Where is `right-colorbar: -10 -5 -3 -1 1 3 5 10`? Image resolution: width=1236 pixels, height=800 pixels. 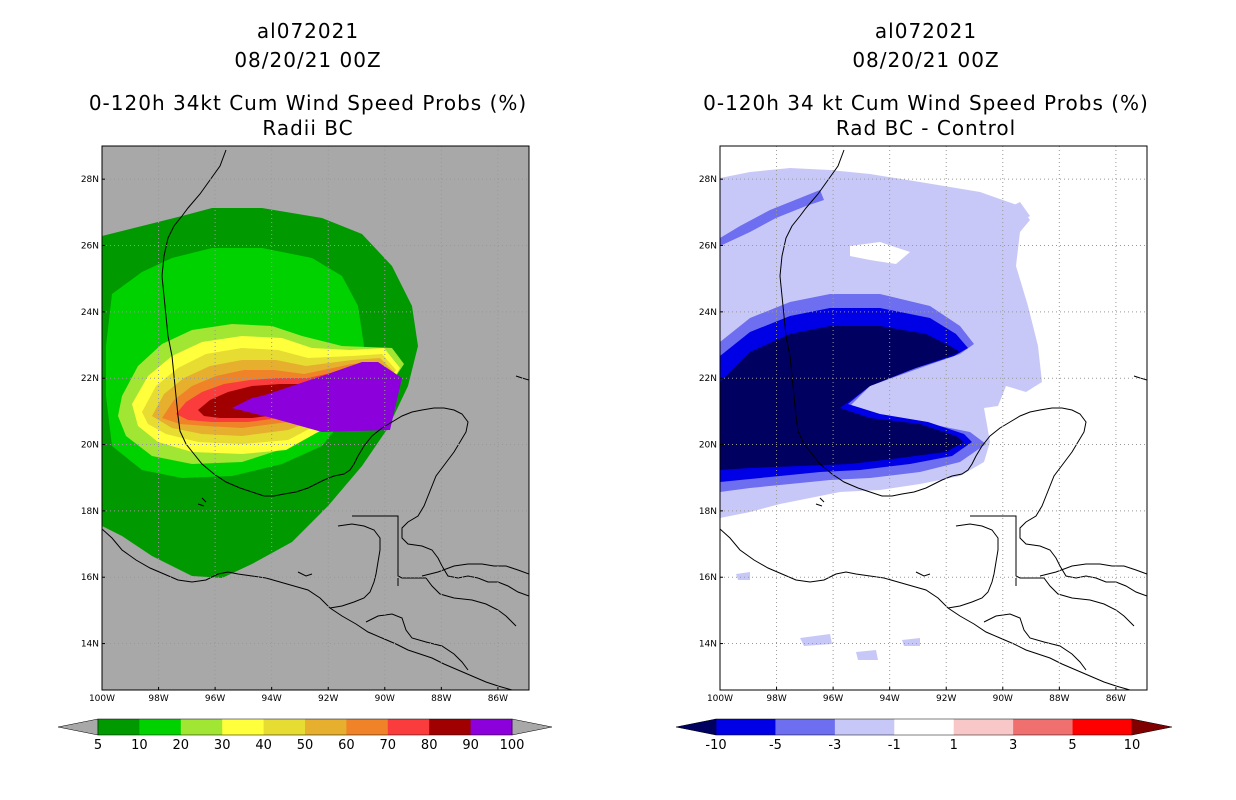
right-colorbar: -10 -5 -3 -1 1 3 5 10 is located at coordinates (924, 735).